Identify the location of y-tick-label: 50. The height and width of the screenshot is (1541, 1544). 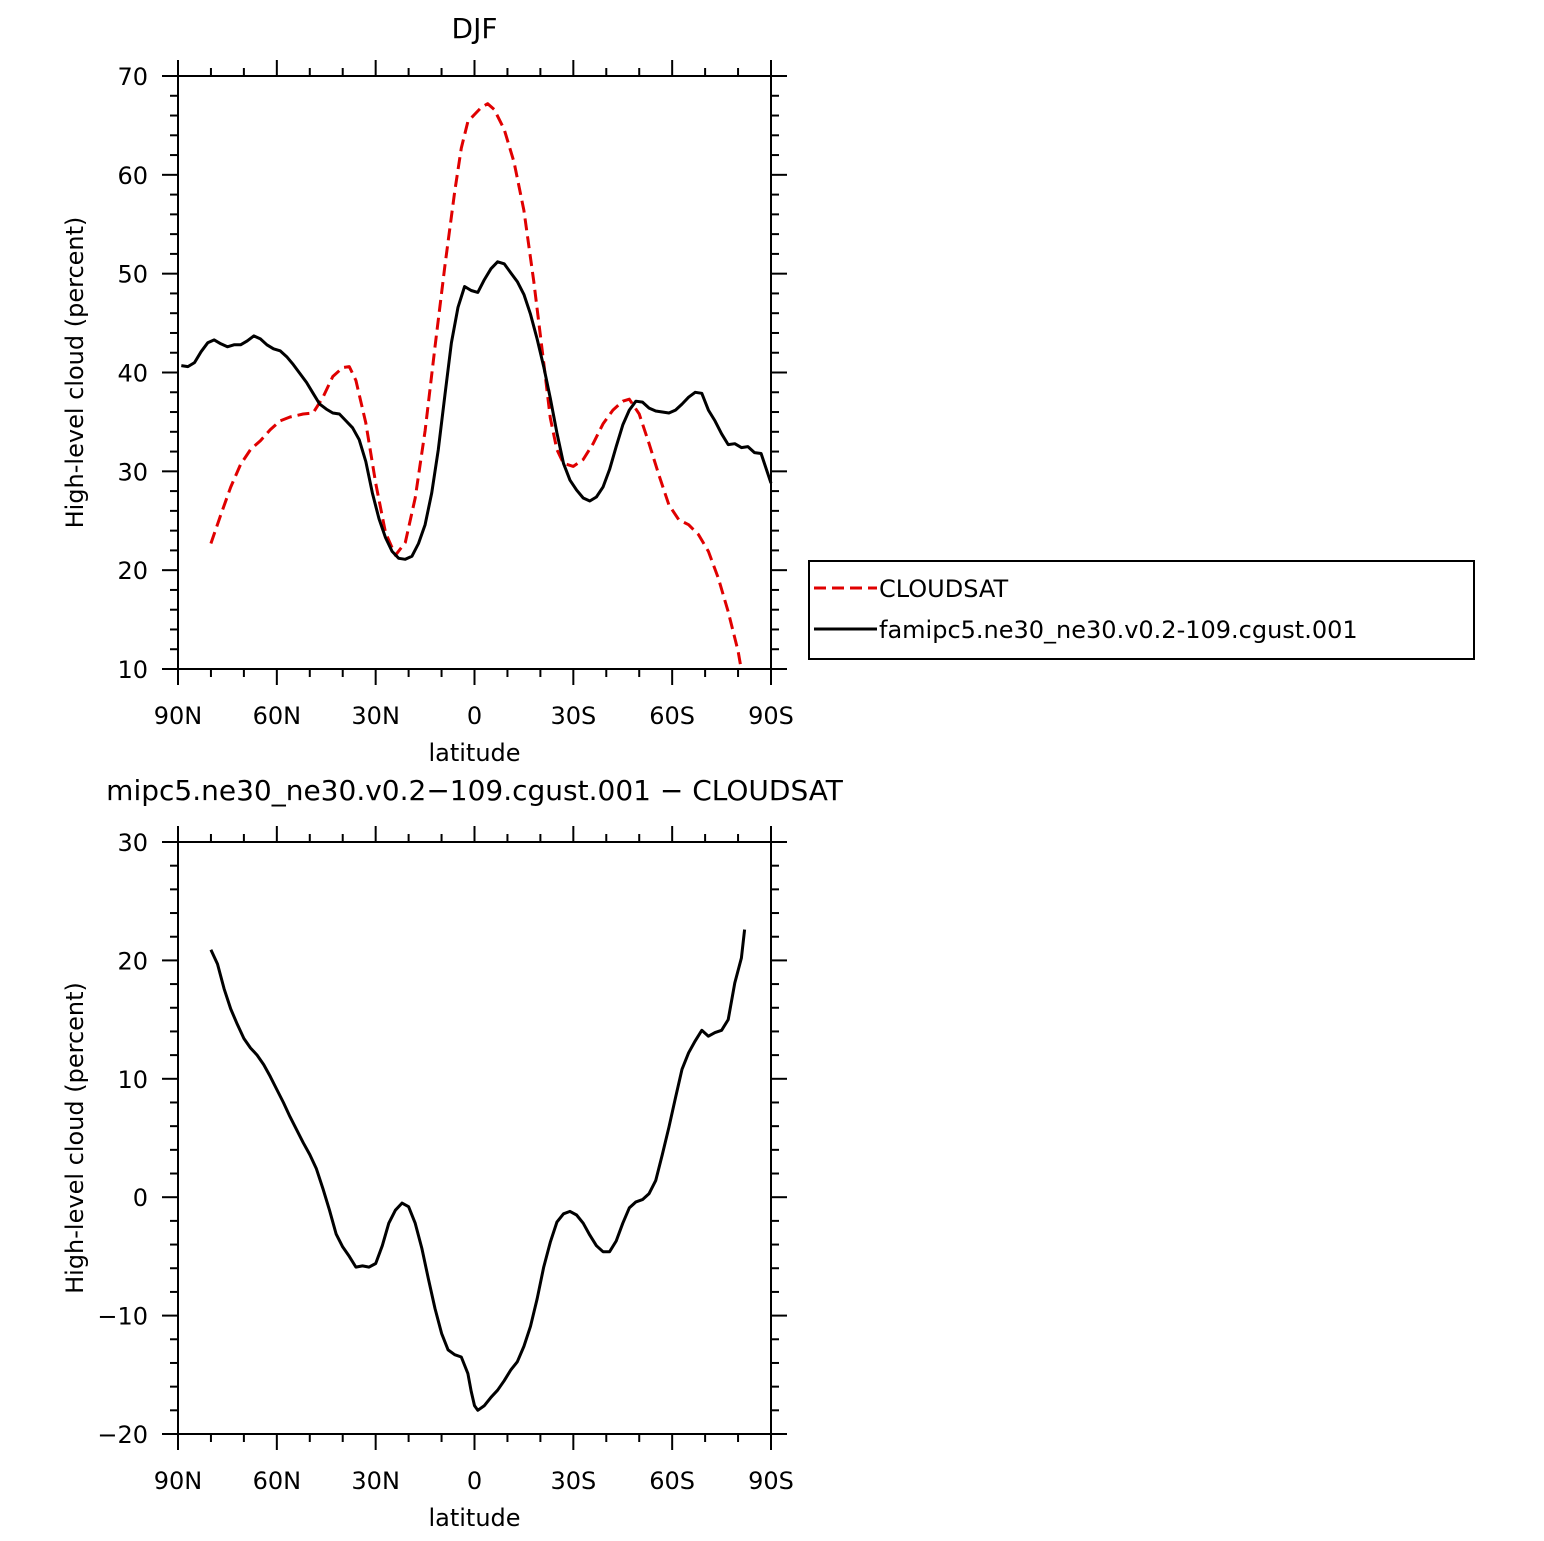
(132, 275).